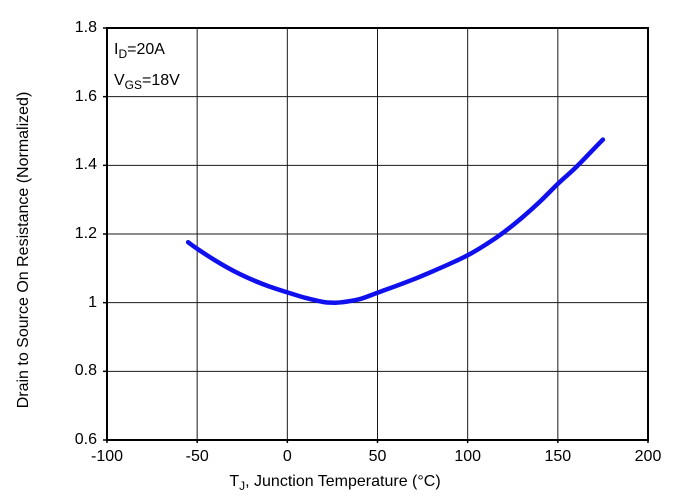  What do you see at coordinates (92, 302) in the screenshot?
I see `y-tick-label: 1` at bounding box center [92, 302].